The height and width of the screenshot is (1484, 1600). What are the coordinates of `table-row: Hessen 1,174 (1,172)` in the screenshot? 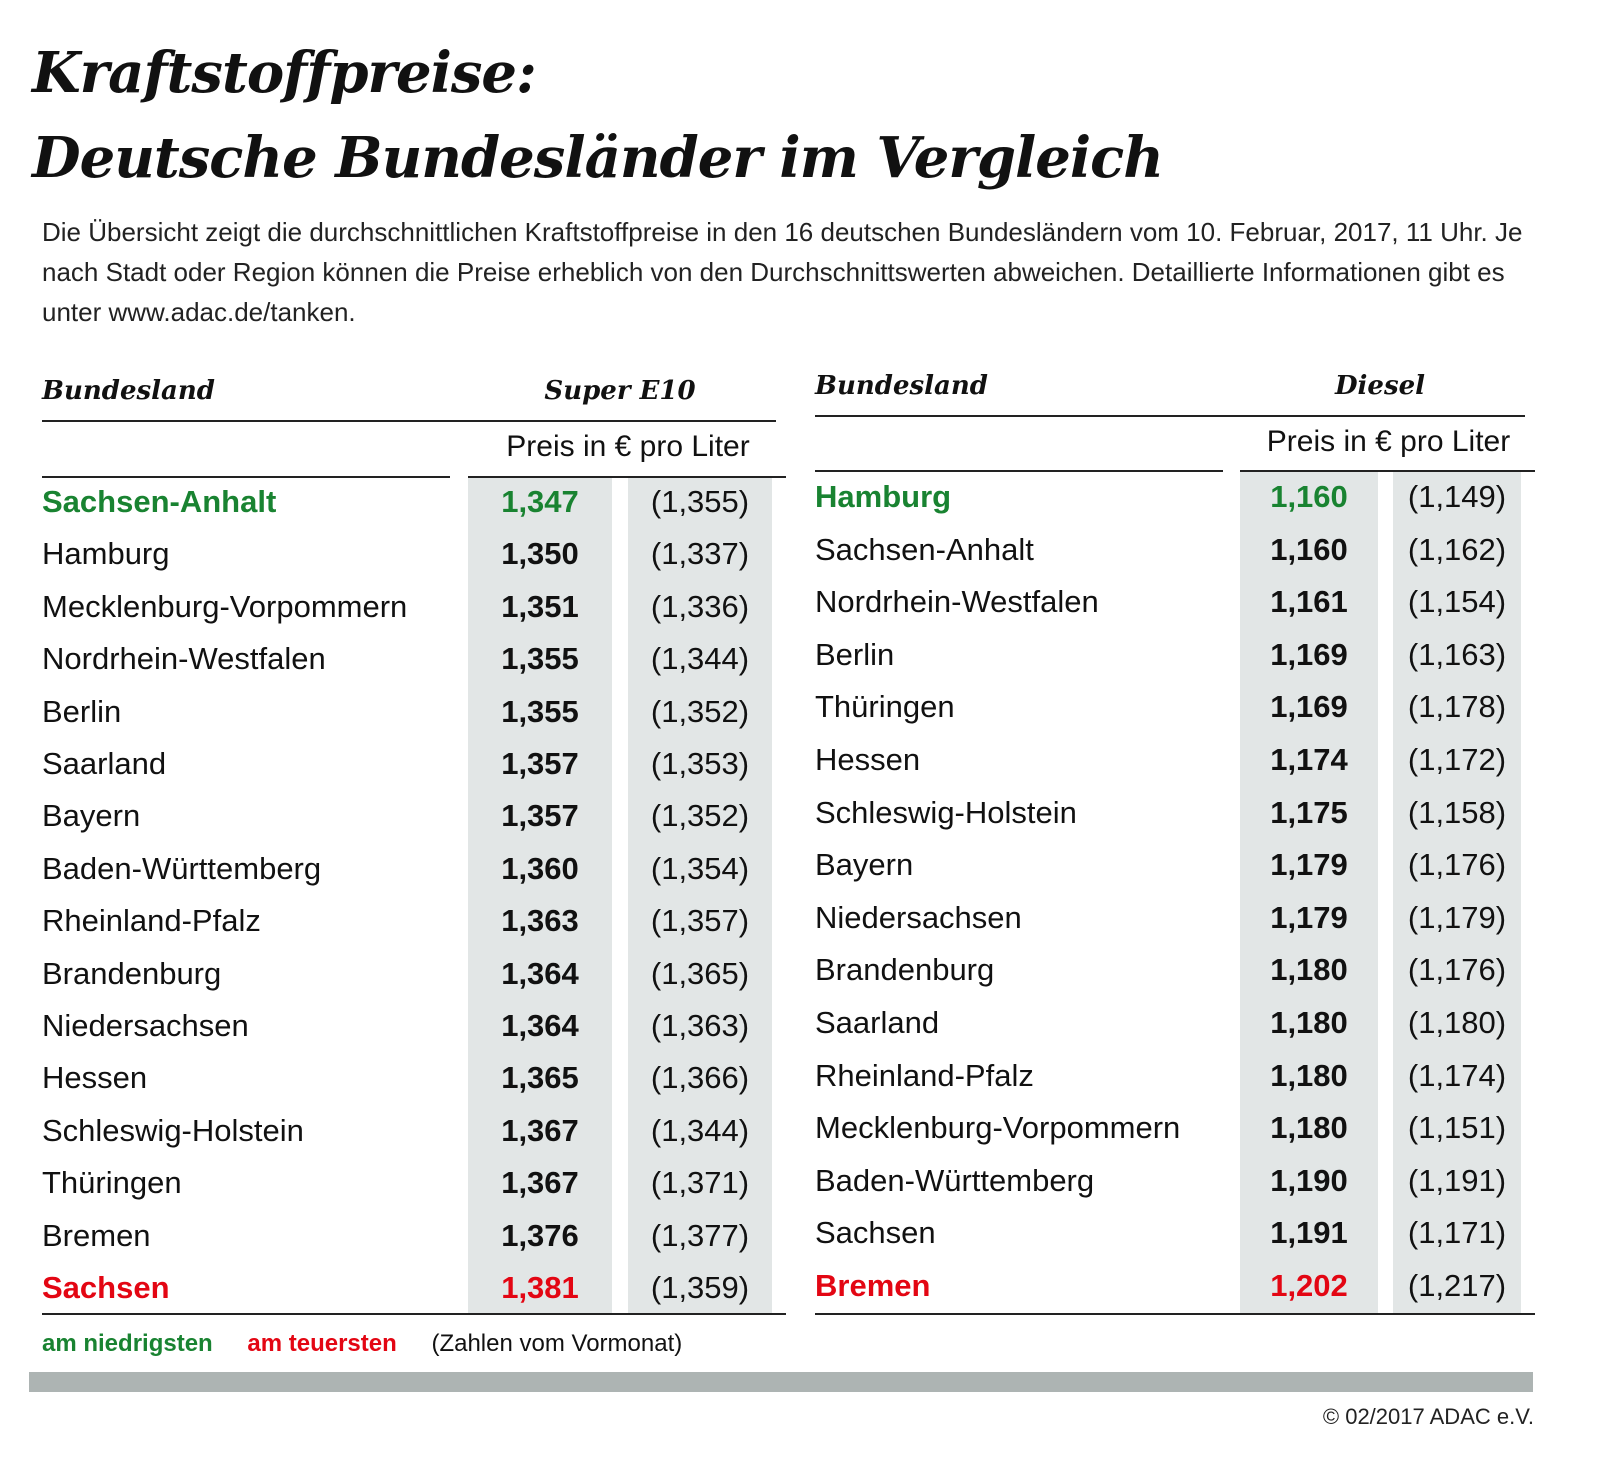 It's located at (1175, 768).